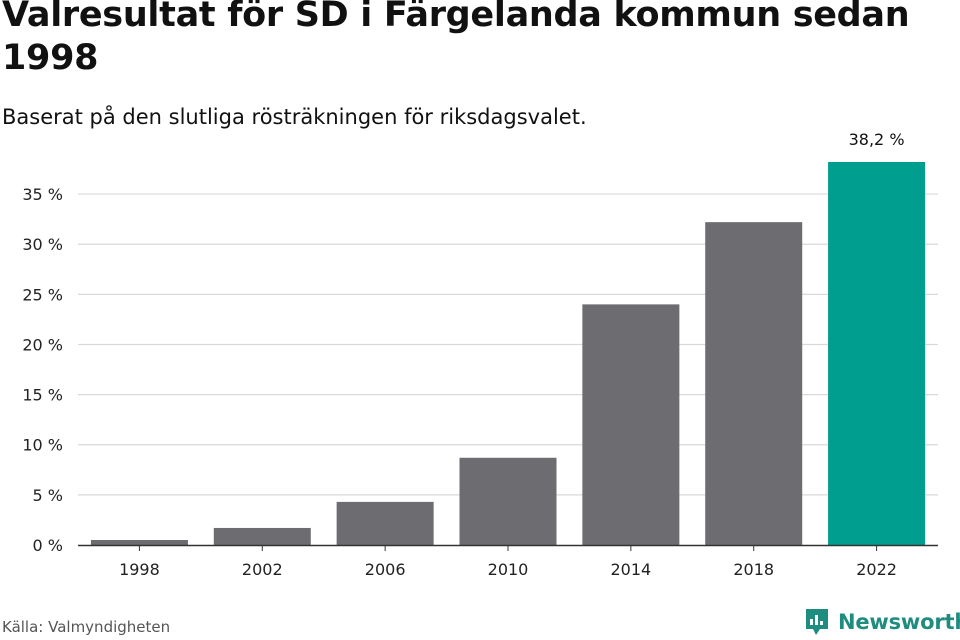 Image resolution: width=960 pixels, height=640 pixels. Describe the element at coordinates (48, 495) in the screenshot. I see `y-tick-label: 5 %` at that location.